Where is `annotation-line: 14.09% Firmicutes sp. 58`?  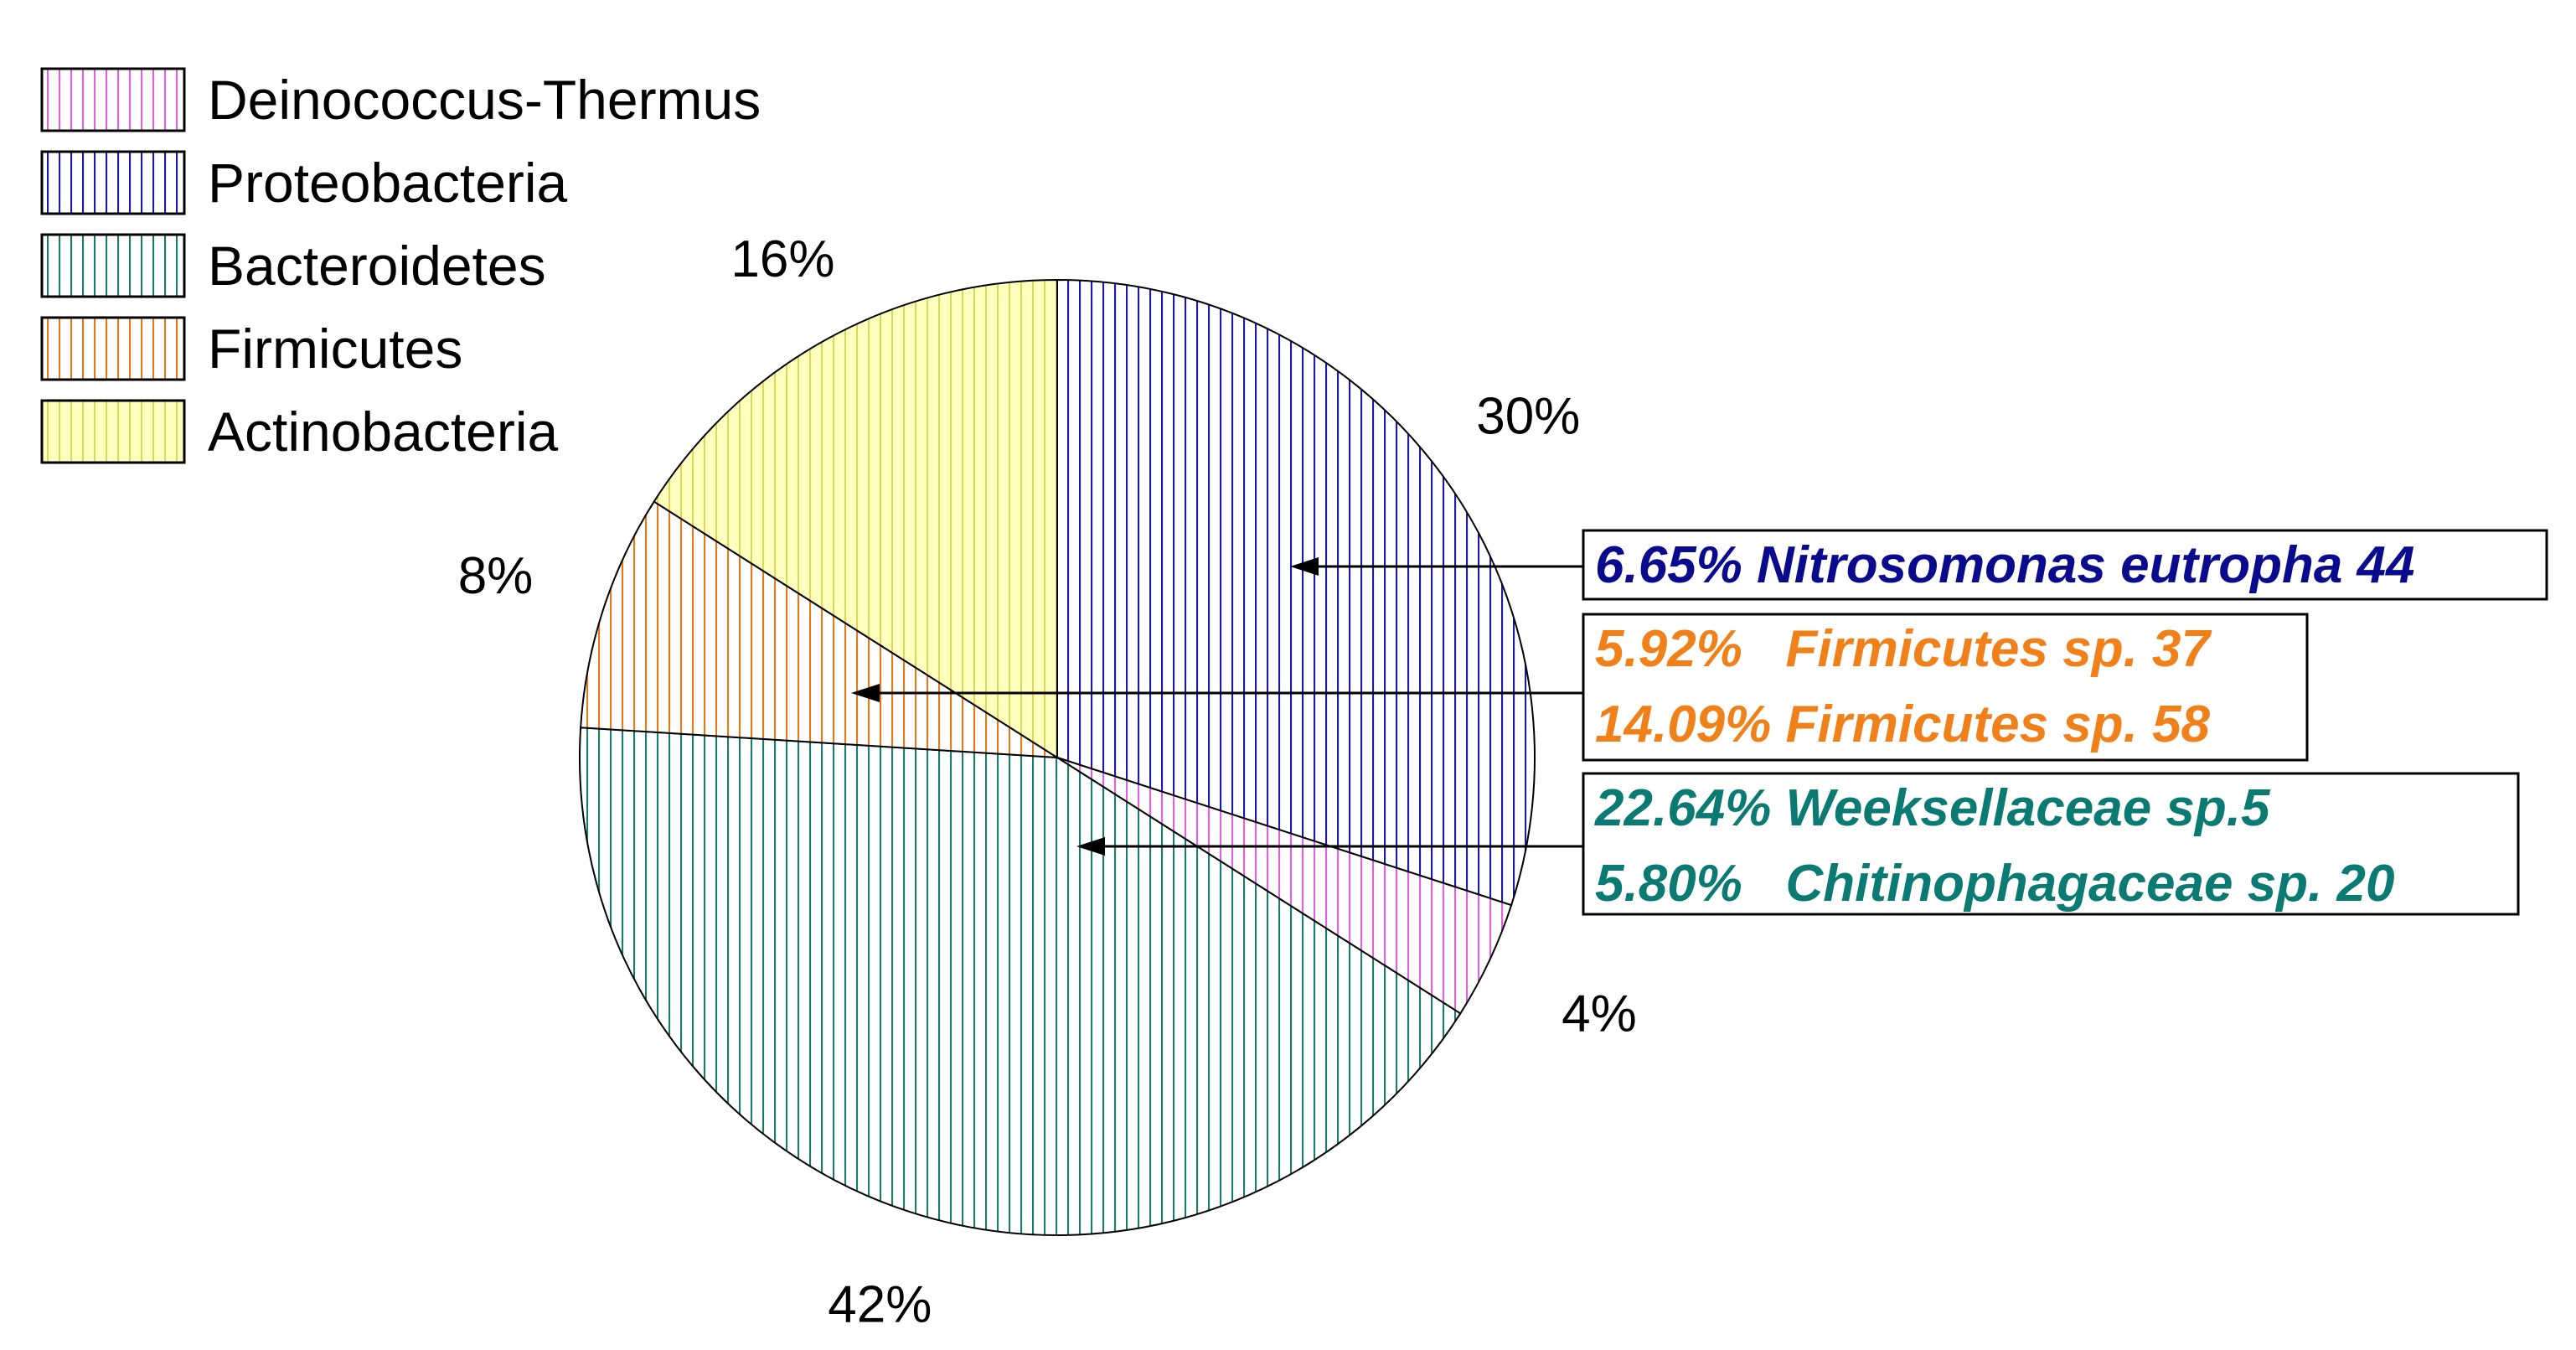 annotation-line: 14.09% Firmicutes sp. 58 is located at coordinates (1903, 724).